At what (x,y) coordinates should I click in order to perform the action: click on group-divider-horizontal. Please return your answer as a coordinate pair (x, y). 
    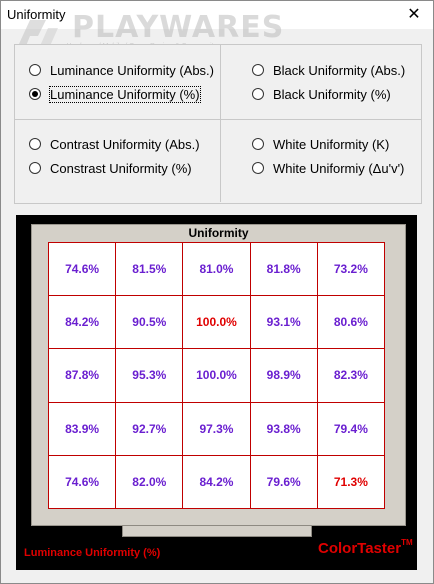
    Looking at the image, I should click on (217, 119).